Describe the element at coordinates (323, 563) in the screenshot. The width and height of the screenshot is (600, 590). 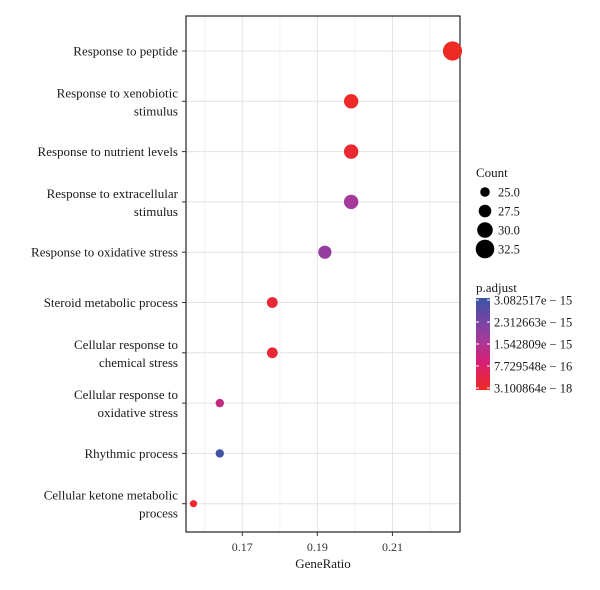
I see `x-axis-title: GeneRatio` at that location.